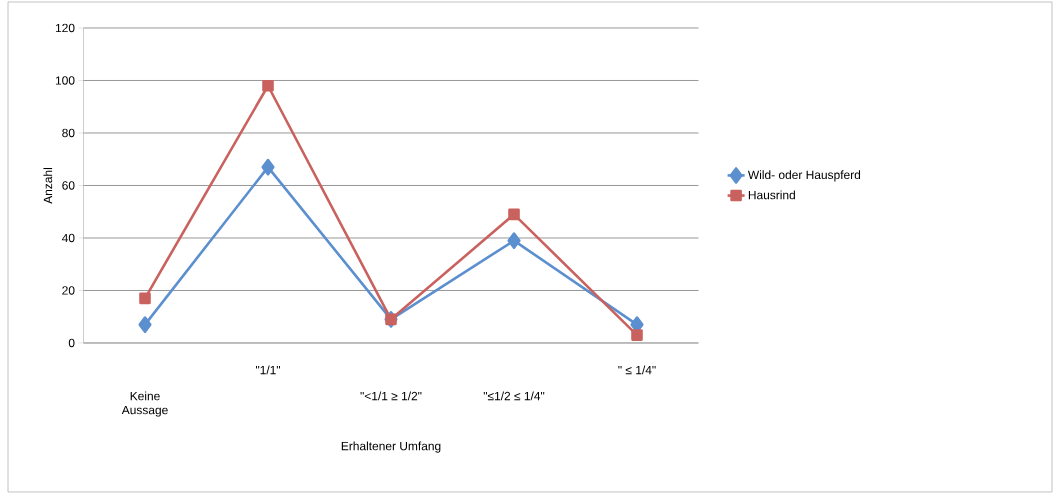  What do you see at coordinates (637, 370) in the screenshot?
I see `x-tick-label: " ≤ 1/4"` at bounding box center [637, 370].